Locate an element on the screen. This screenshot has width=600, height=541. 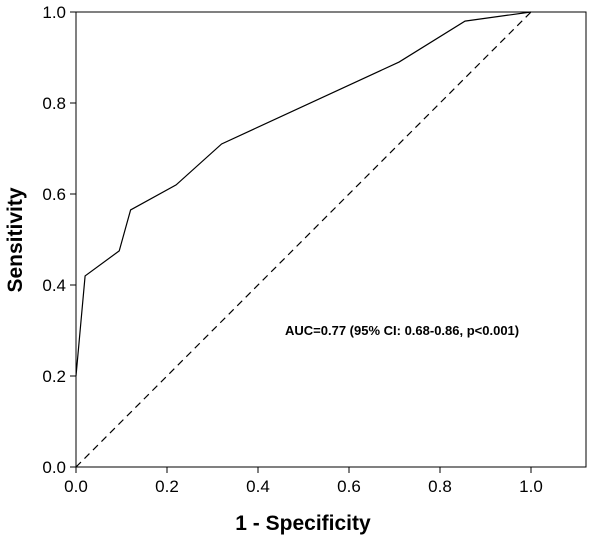
x-tick-label: 0.4 is located at coordinates (258, 486).